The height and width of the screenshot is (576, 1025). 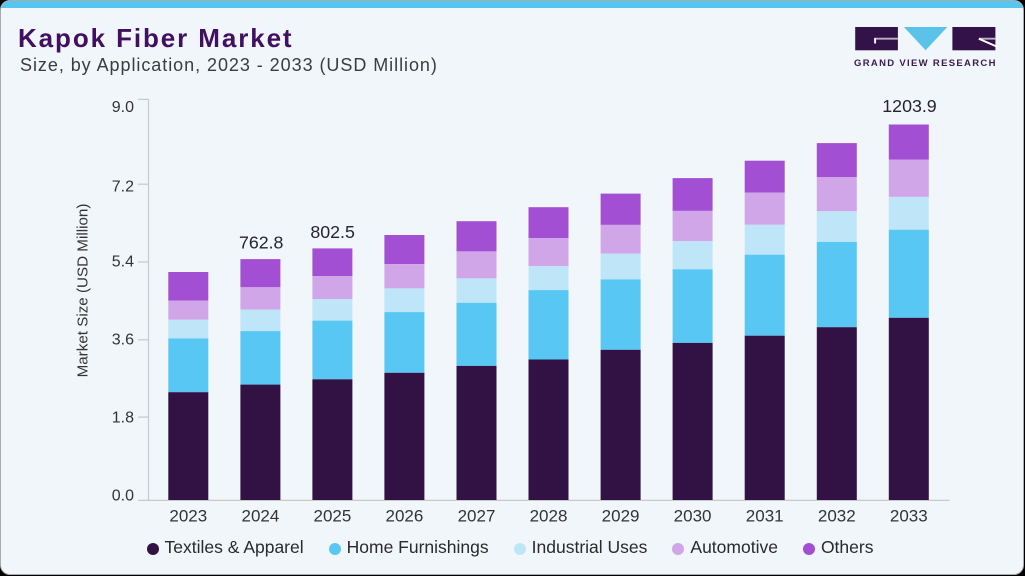 What do you see at coordinates (123, 186) in the screenshot?
I see `svg-text: 7.2` at bounding box center [123, 186].